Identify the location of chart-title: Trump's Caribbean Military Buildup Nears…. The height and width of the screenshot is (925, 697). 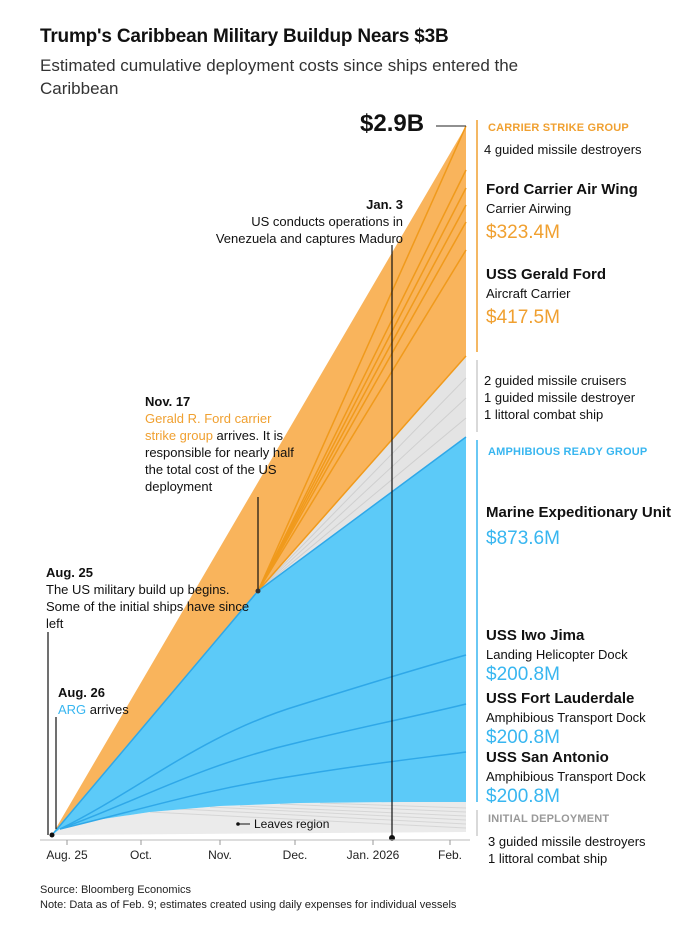
(244, 36).